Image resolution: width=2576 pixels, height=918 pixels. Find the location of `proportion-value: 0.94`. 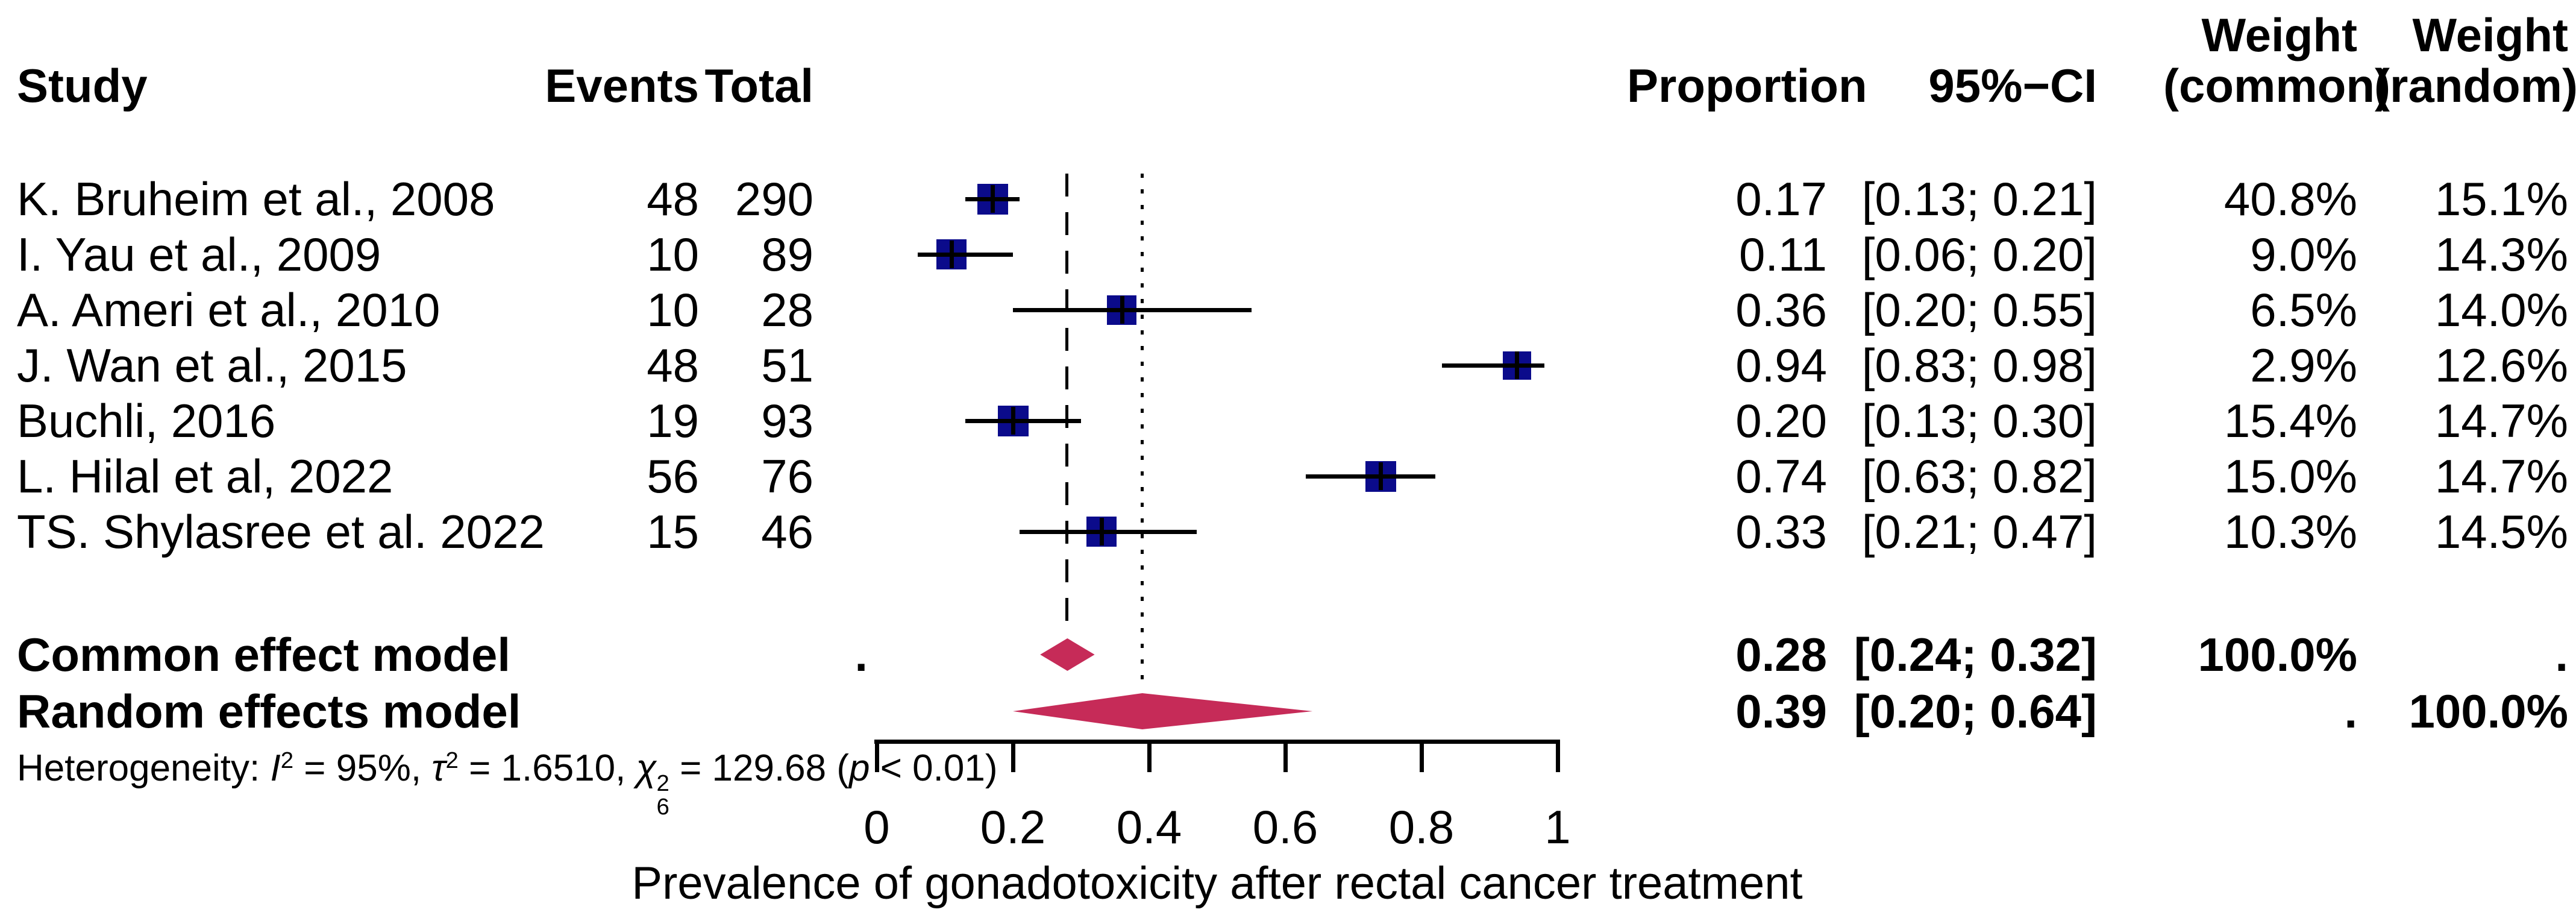

proportion-value: 0.94 is located at coordinates (1781, 366).